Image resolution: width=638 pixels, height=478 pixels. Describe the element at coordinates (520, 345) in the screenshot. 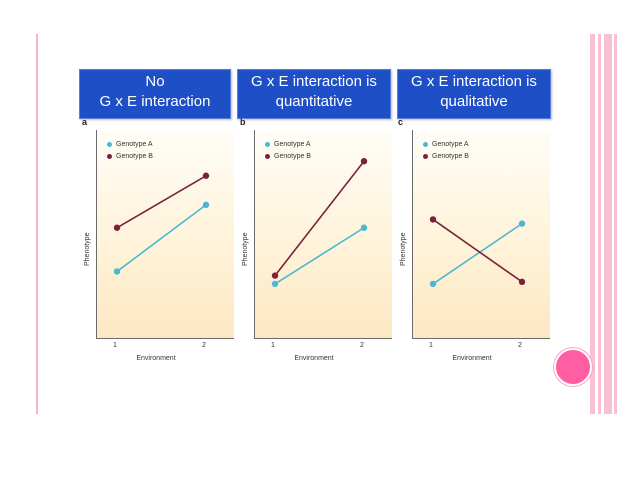

I see `panel-c-x-tick-2: 2` at that location.